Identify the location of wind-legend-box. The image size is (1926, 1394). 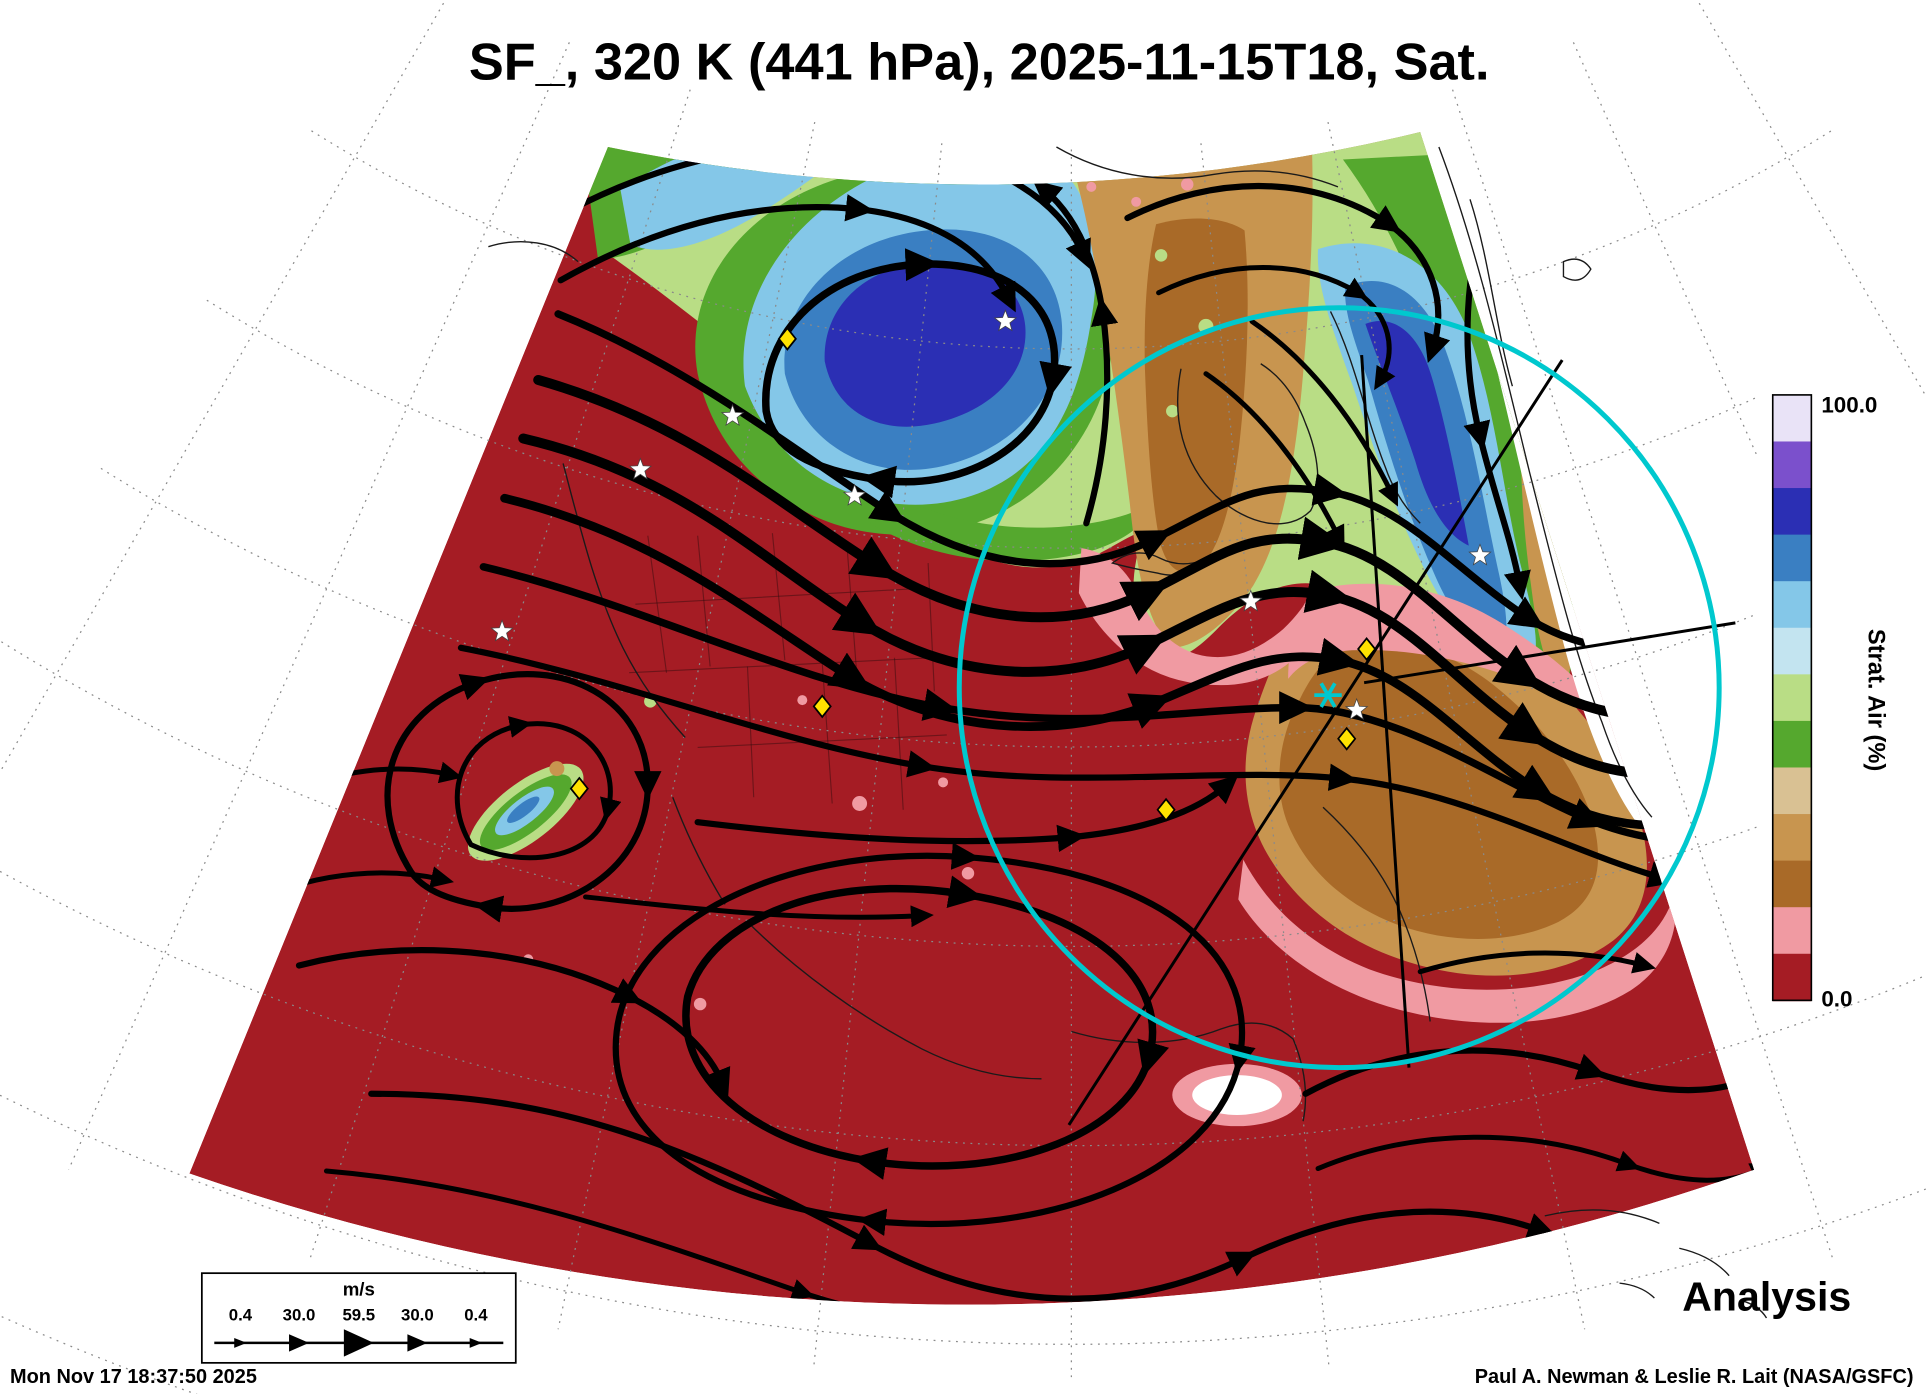
(358, 1318).